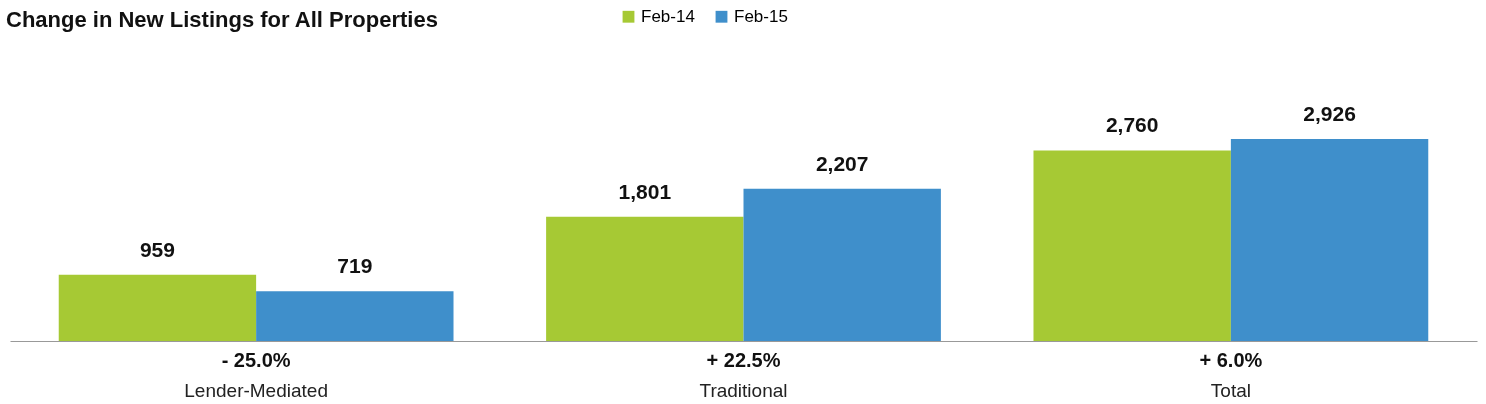  What do you see at coordinates (256, 360) in the screenshot?
I see `text: - 25.0%` at bounding box center [256, 360].